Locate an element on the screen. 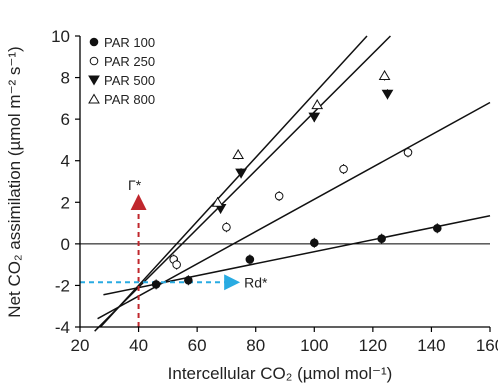 The height and width of the screenshot is (385, 498). gamma-star-label: Γ* is located at coordinates (135, 185).